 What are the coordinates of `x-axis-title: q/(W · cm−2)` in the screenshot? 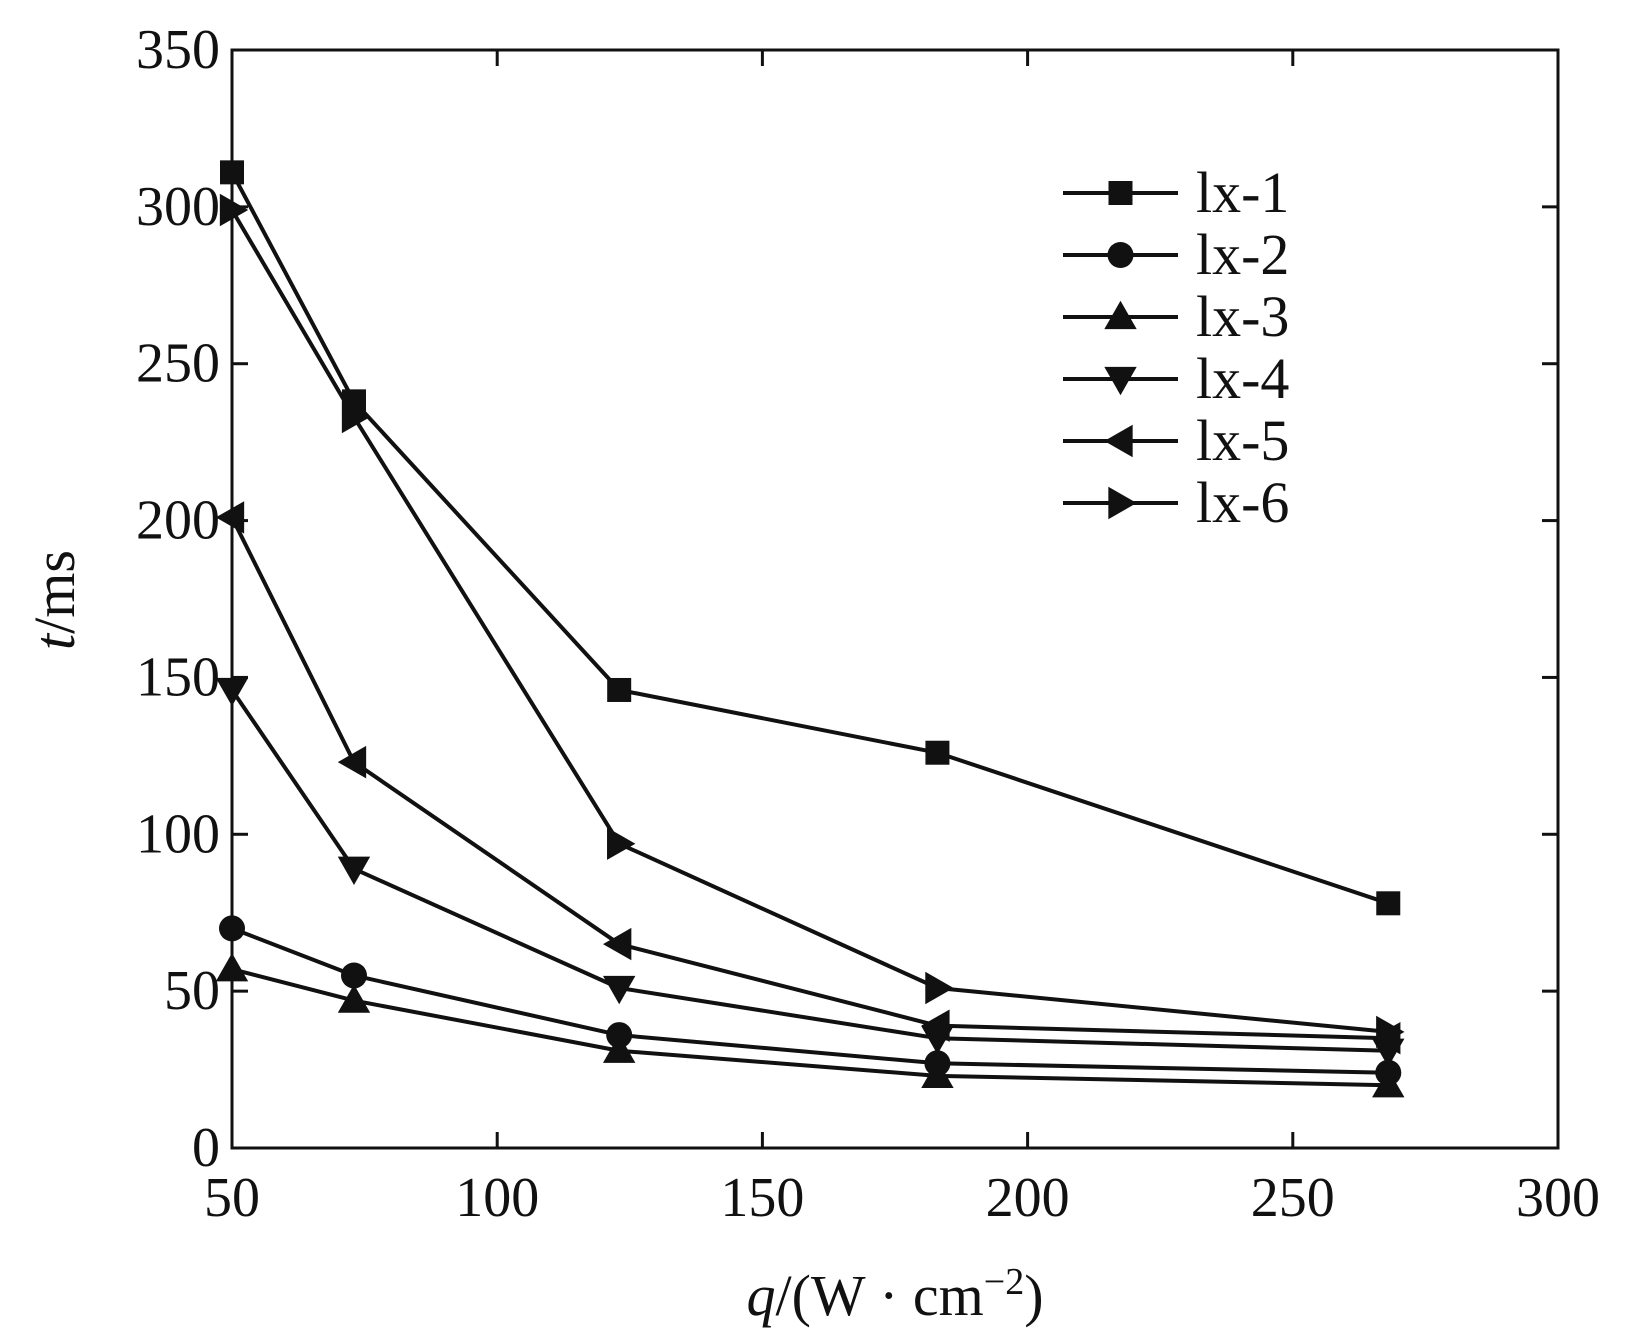 It's located at (894, 1294).